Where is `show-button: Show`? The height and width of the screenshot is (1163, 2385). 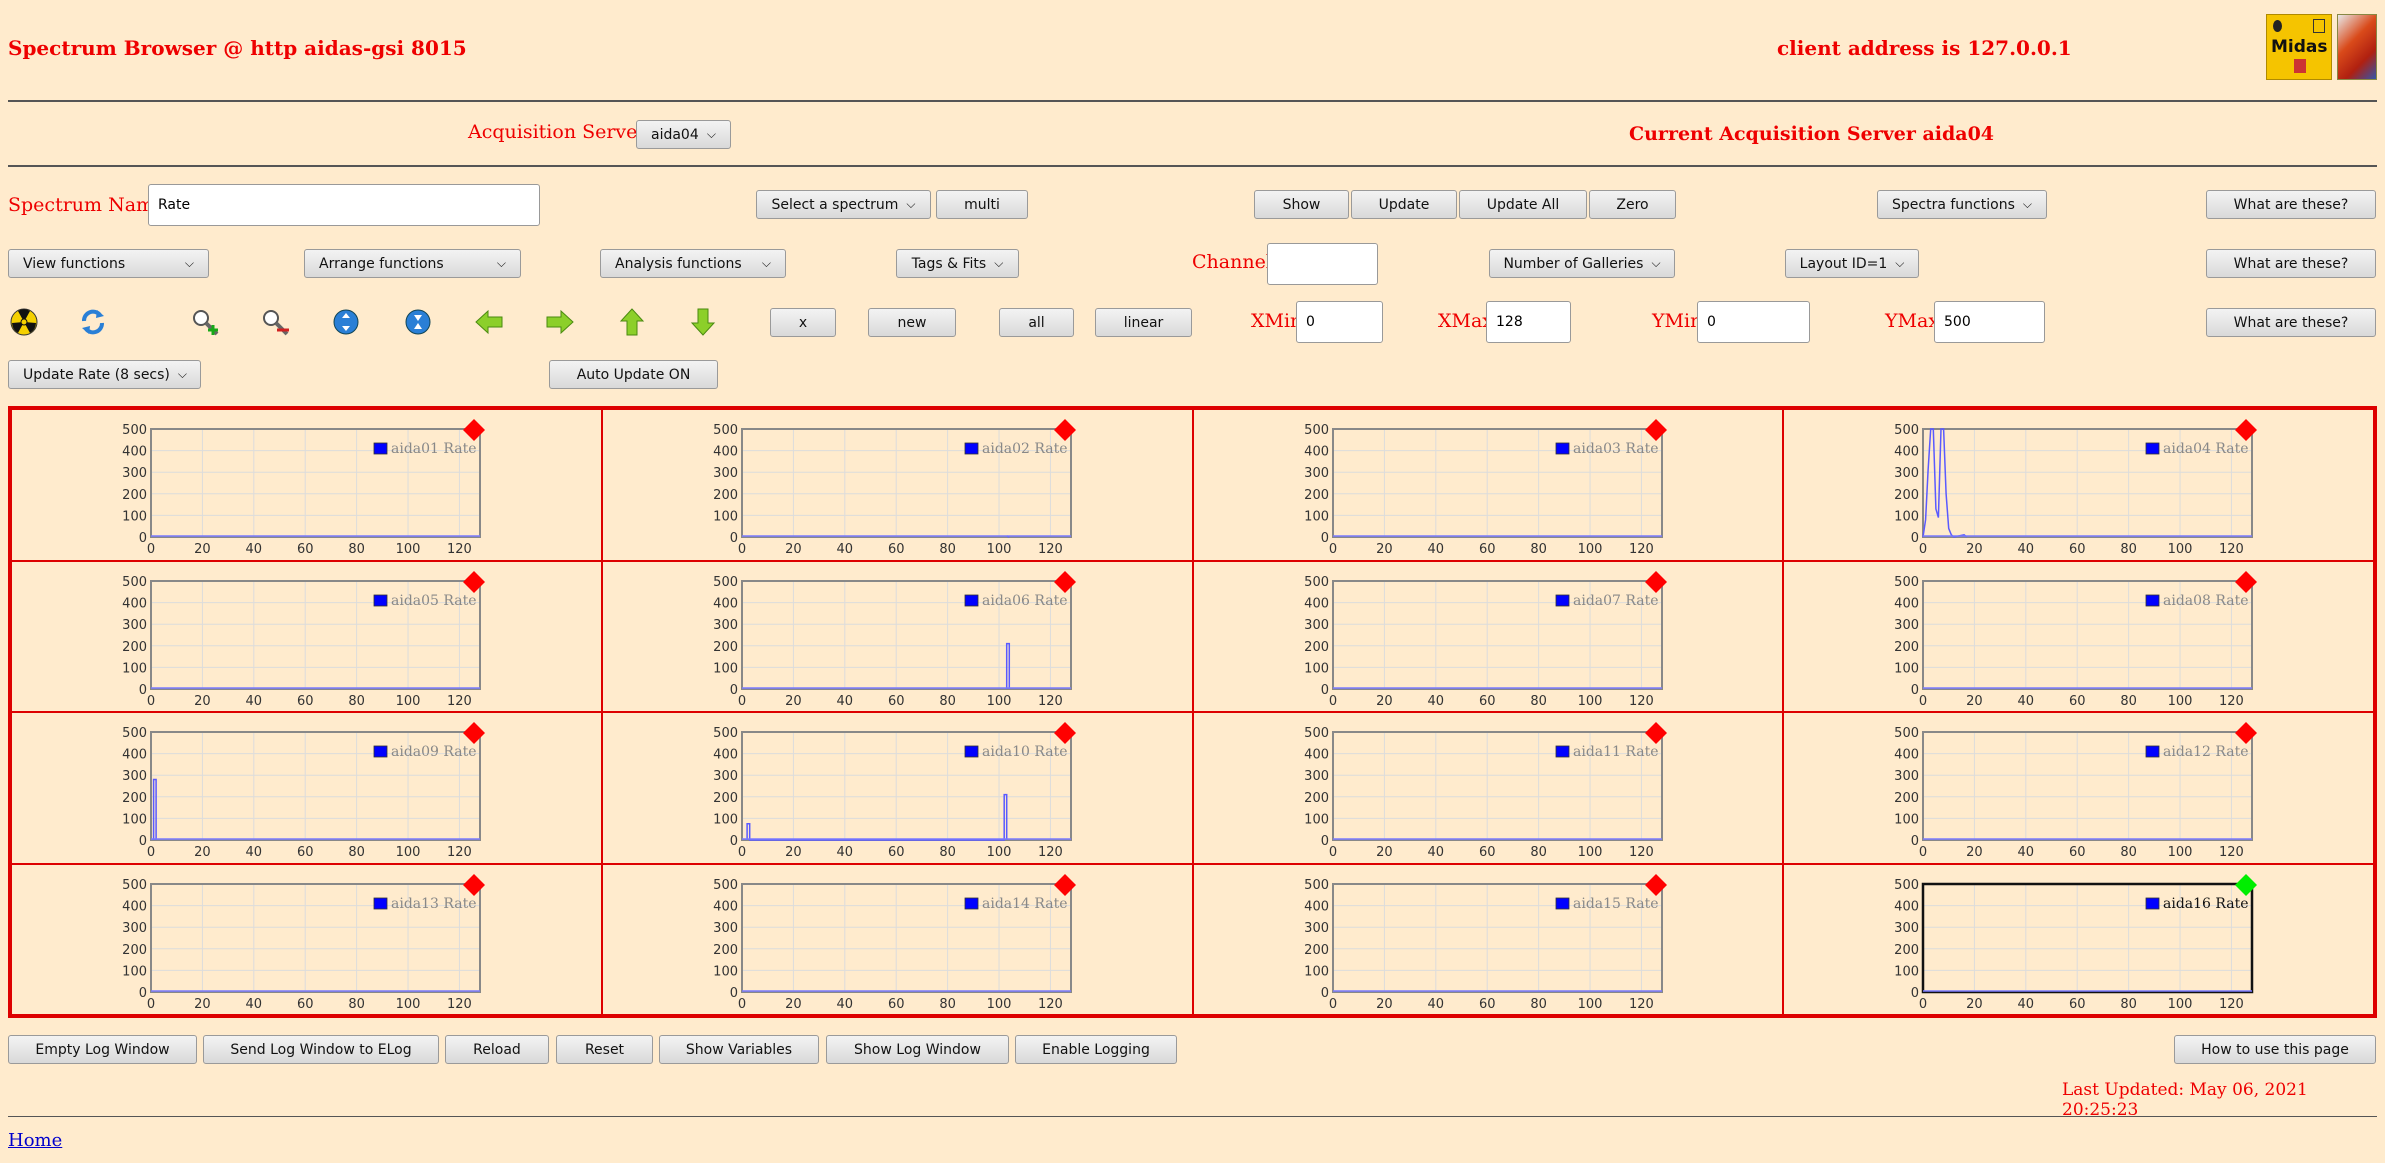
show-button: Show is located at coordinates (1301, 204).